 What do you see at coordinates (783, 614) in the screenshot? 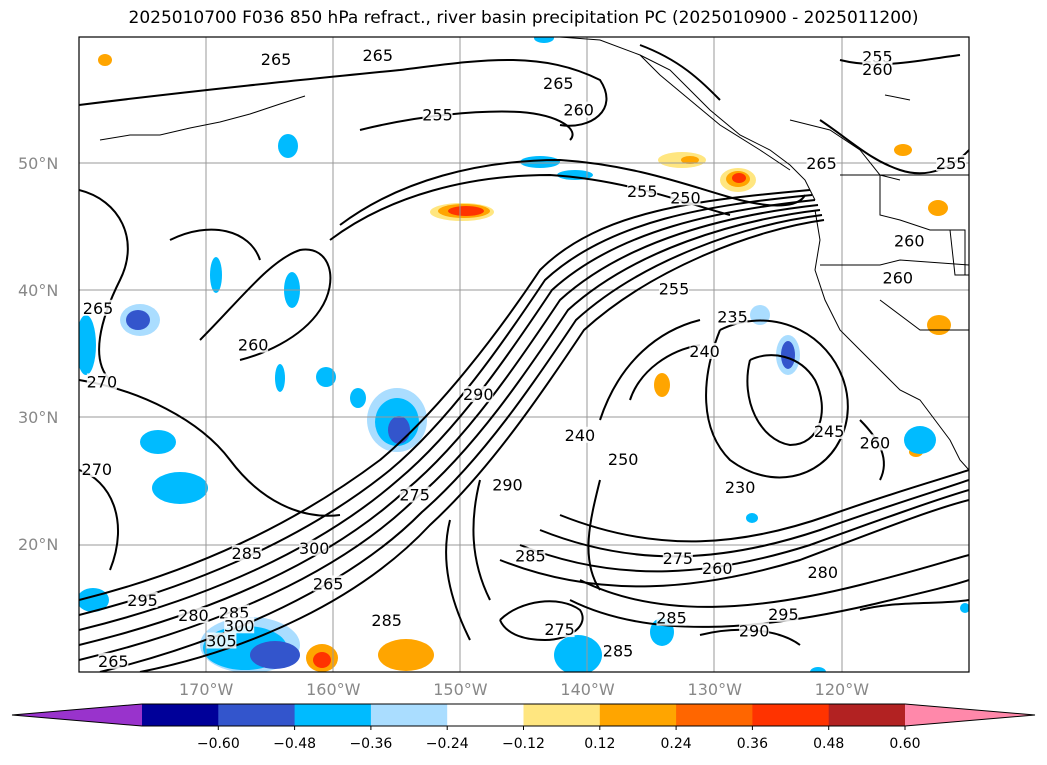
I see `contour-label: 295` at bounding box center [783, 614].